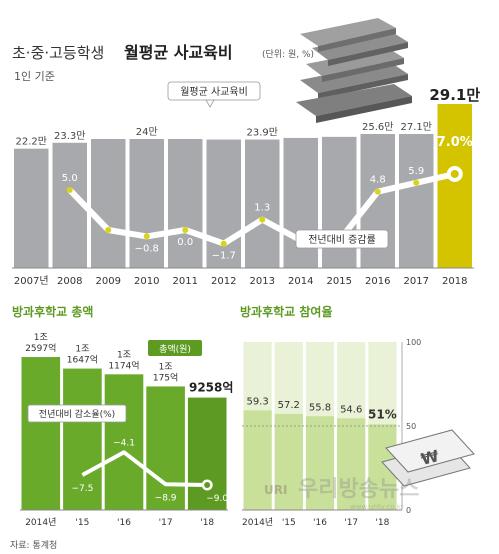 This screenshot has width=499, height=554. I want to click on line-value-label: −7.5, so click(82, 489).